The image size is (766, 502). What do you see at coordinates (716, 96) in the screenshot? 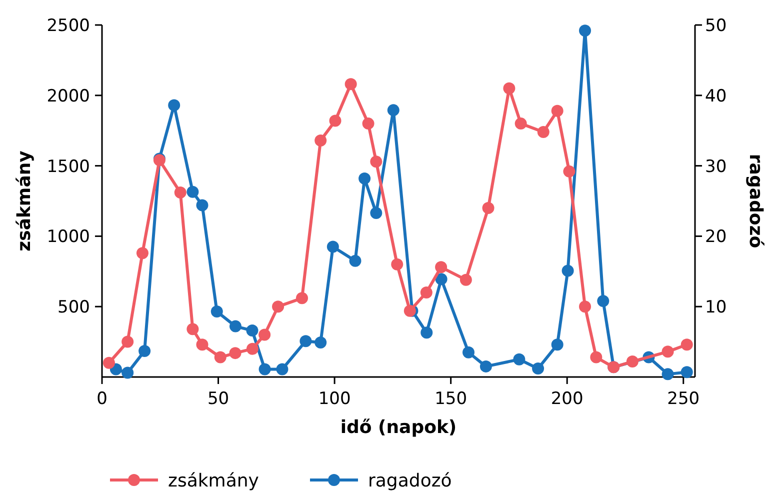
I see `y2-tick-label: 40` at bounding box center [716, 96].